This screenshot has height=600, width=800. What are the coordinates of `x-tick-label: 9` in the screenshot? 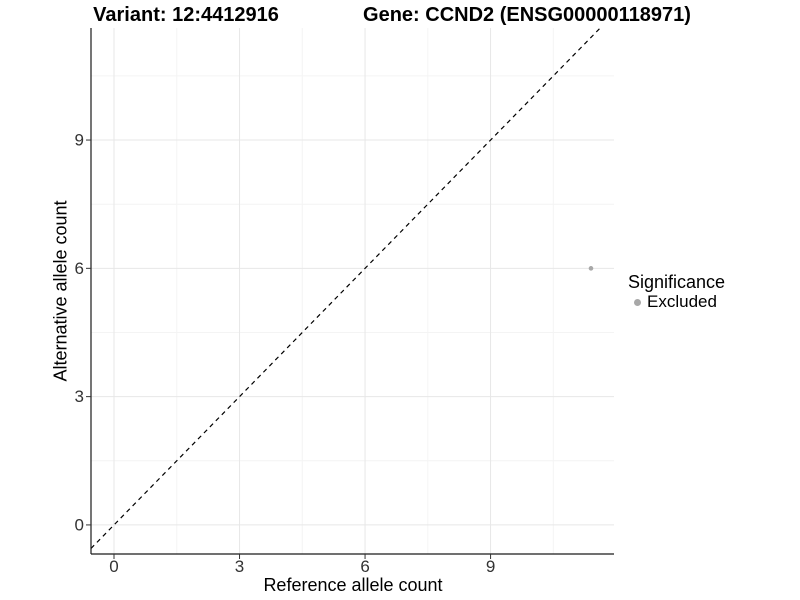 It's located at (490, 566).